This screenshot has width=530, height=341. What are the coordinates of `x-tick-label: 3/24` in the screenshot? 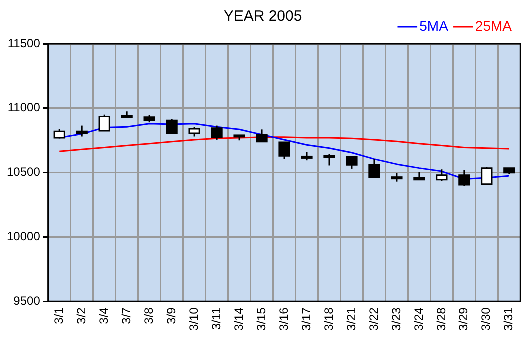 It's located at (419, 319).